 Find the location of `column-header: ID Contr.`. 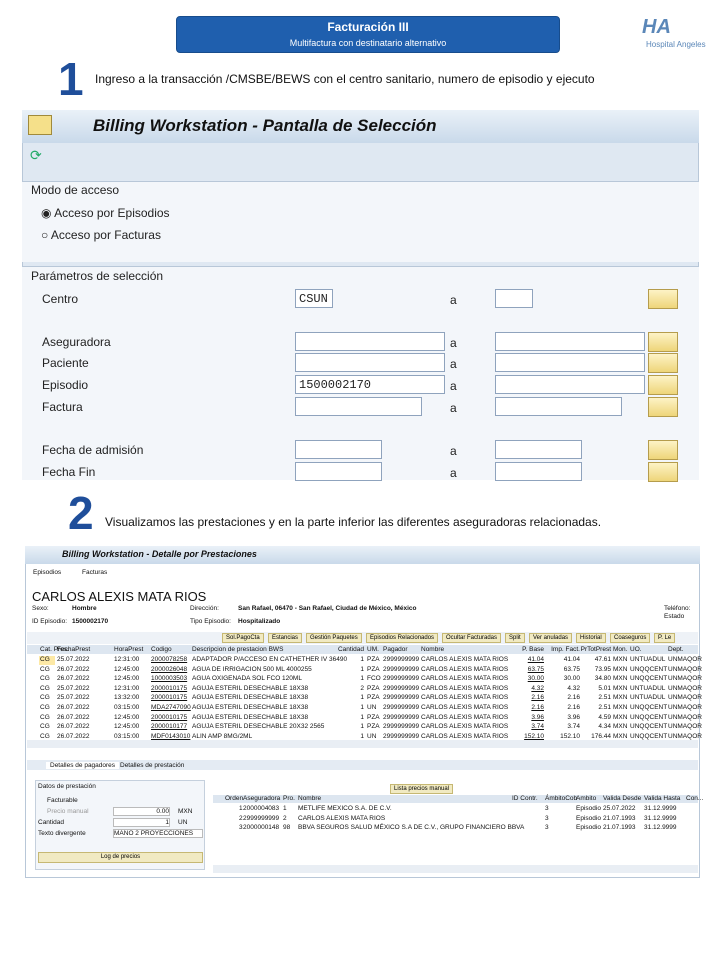

column-header: ID Contr. is located at coordinates (525, 798).